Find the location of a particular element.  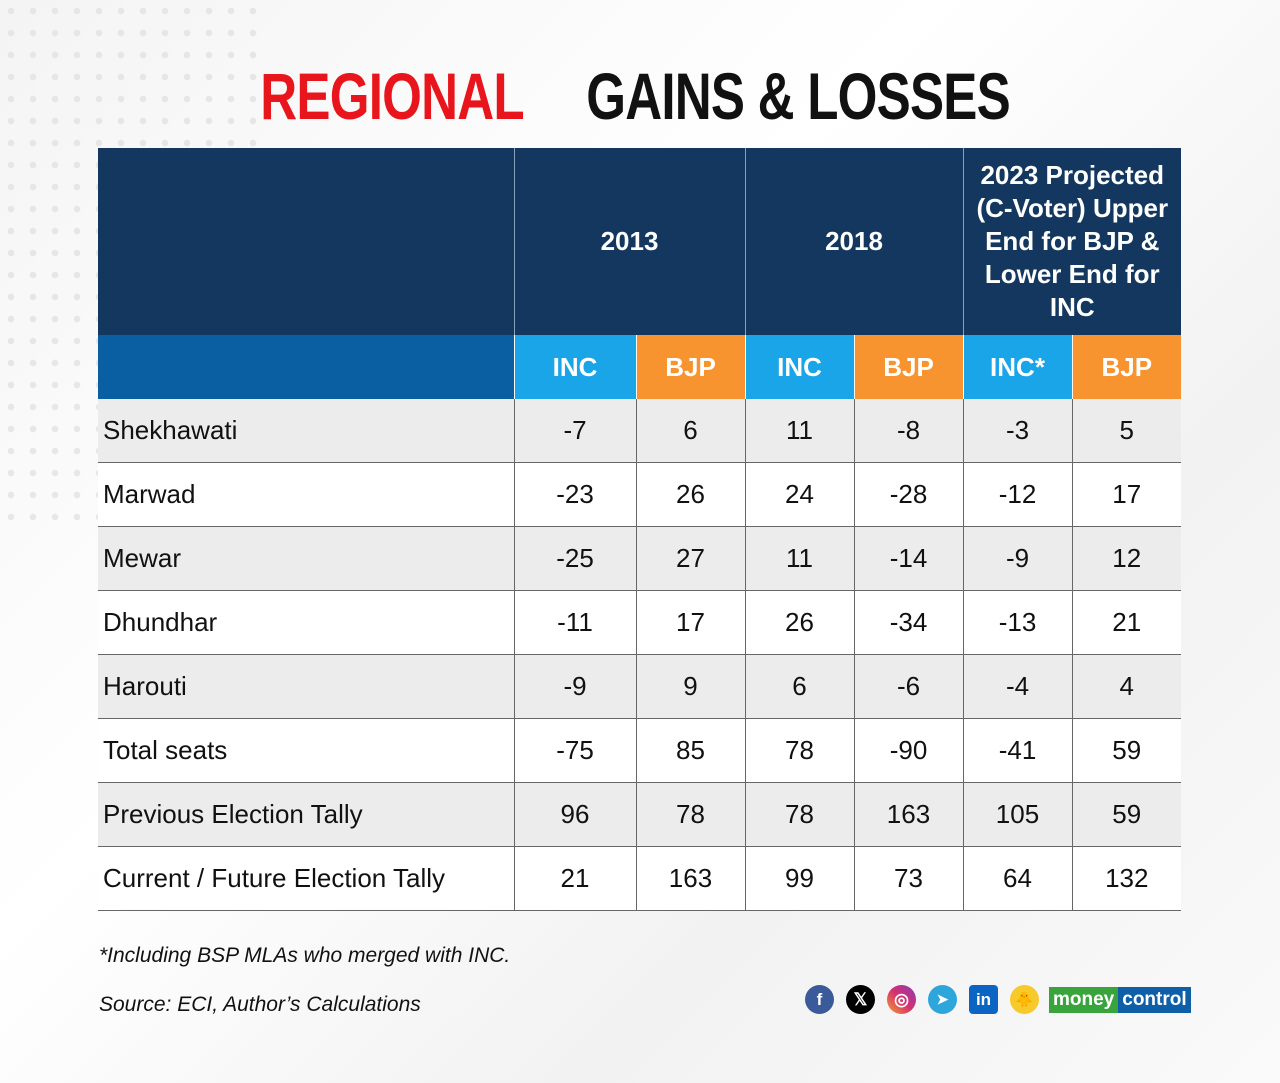

table-row: Shekhawati -7 6 11 -8 -3 5 is located at coordinates (640, 431).